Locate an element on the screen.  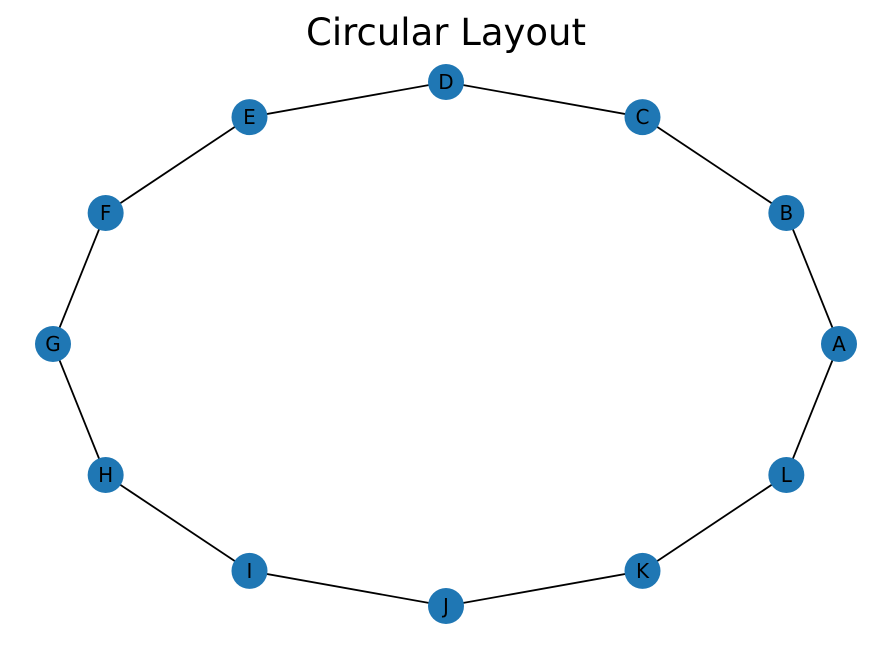
node-label: A is located at coordinates (839, 344).